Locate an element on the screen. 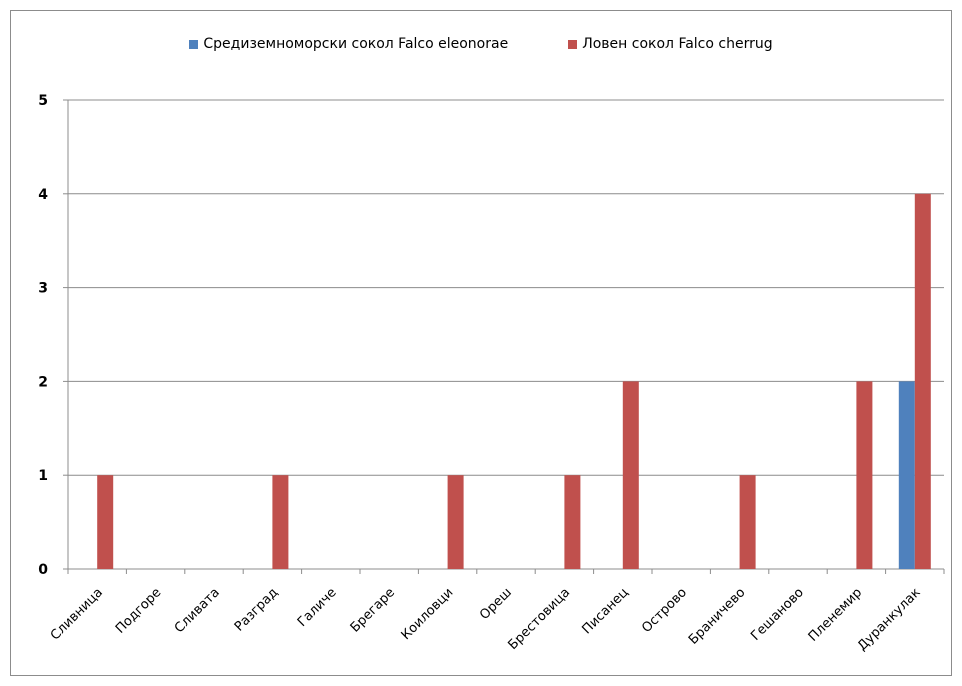  x-tick-label-2: Сливата is located at coordinates (197, 610).